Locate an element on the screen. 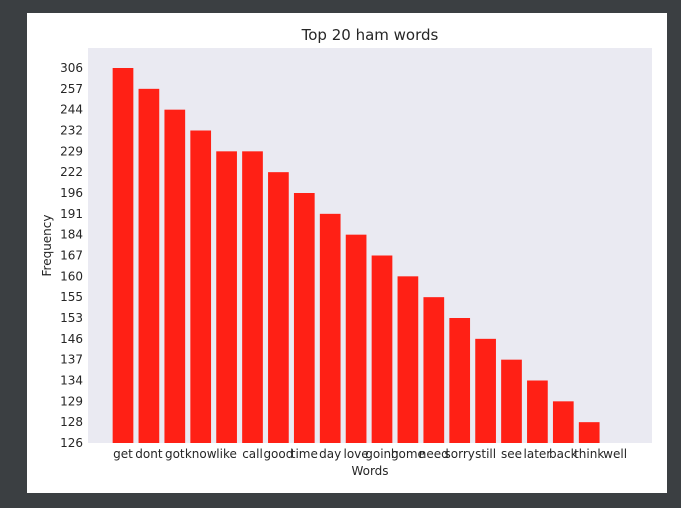 Image resolution: width=681 pixels, height=508 pixels. y-tick-label: 229 is located at coordinates (71, 151).